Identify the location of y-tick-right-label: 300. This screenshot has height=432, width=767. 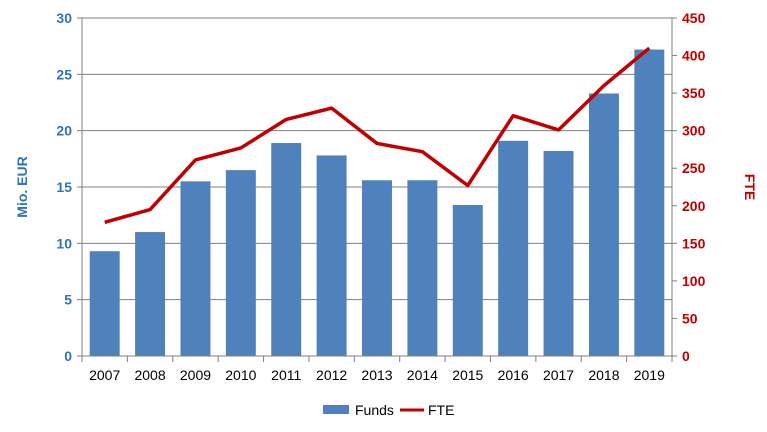
(694, 131).